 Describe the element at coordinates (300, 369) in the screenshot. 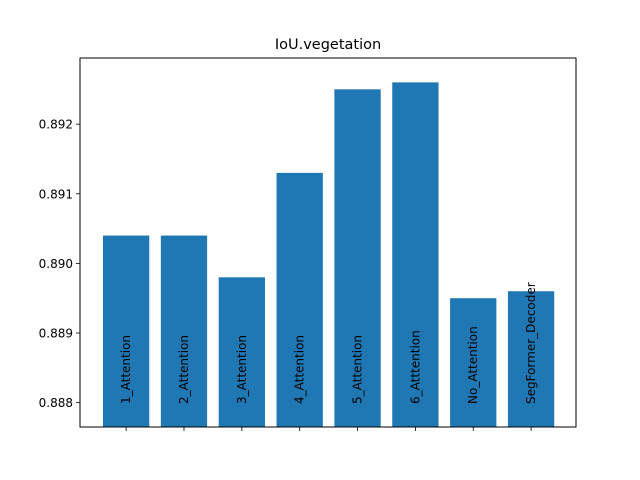

I see `category-label: 4_Attention` at that location.